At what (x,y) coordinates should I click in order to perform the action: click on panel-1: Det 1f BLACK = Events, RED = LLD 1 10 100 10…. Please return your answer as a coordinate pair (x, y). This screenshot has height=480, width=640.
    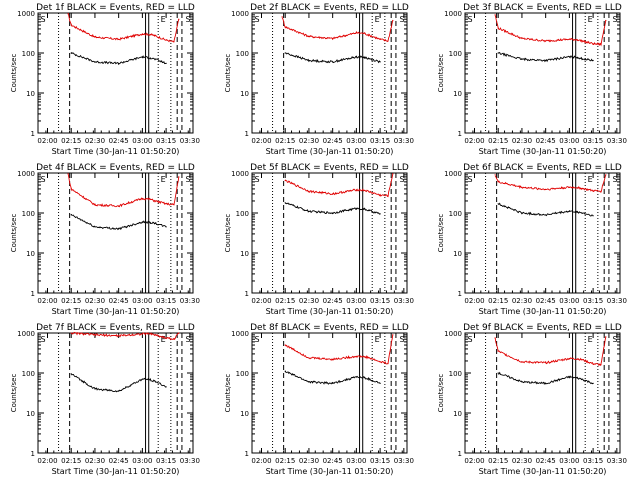
    Looking at the image, I should click on (105, 79).